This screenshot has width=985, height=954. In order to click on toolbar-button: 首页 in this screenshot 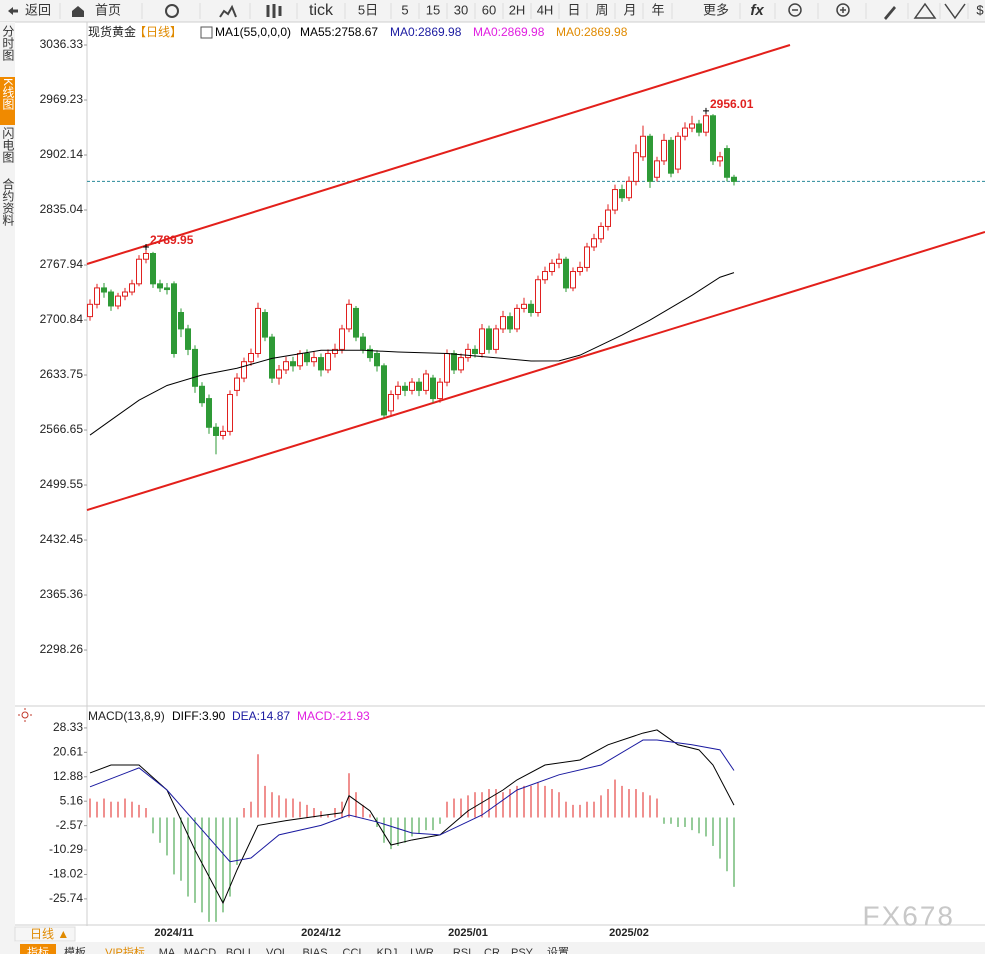, I will do `click(108, 9)`.